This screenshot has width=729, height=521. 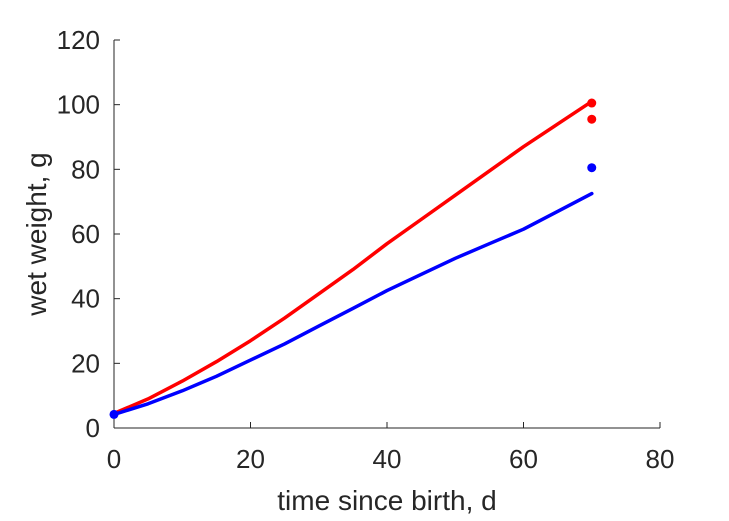 I want to click on x-axis-label: time since birth, d, so click(x=386, y=500).